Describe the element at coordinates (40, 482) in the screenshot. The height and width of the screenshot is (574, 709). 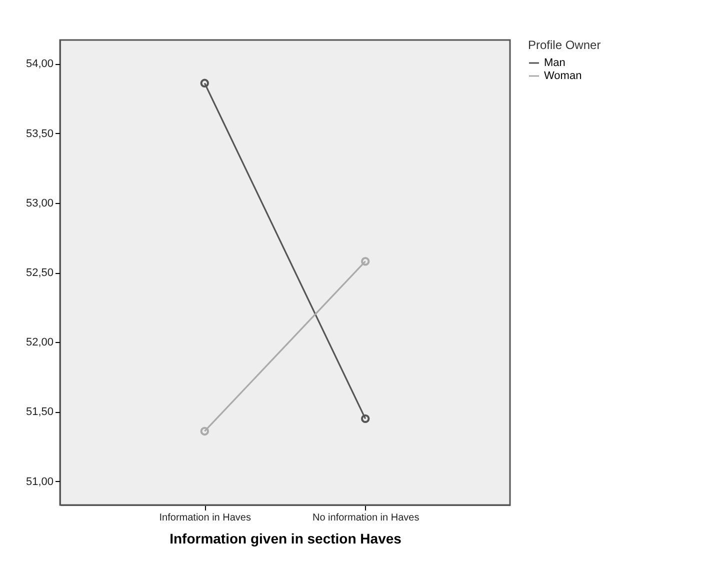
I see `y-tick-label: 51,00` at that location.